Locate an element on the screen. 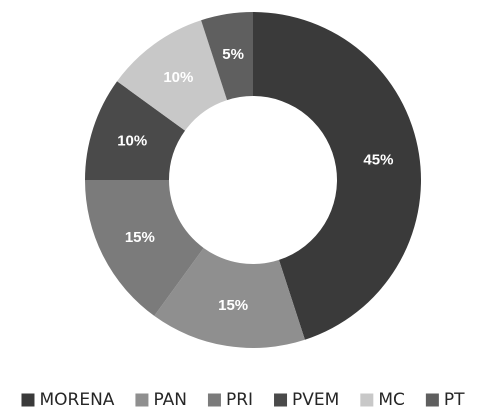  legend-label-morena: MORENA is located at coordinates (76, 400).